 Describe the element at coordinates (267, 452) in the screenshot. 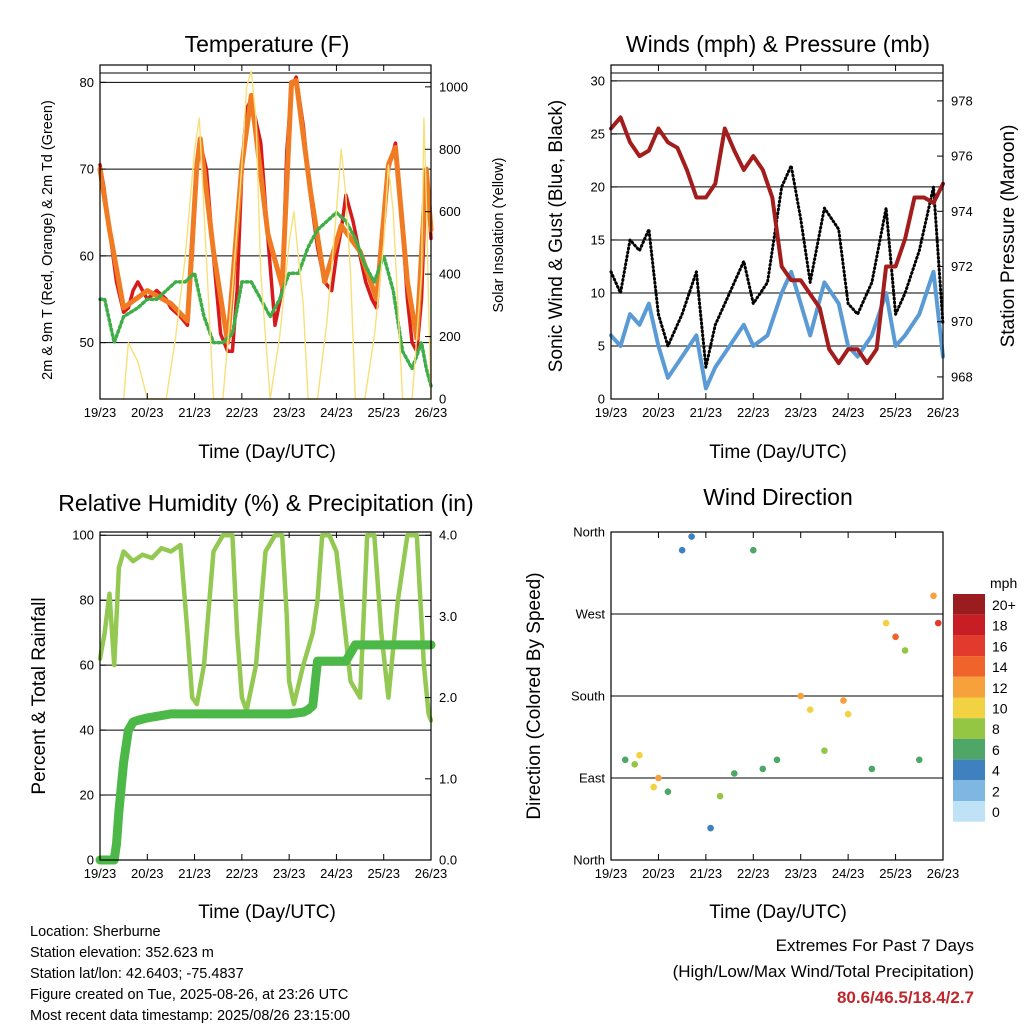

I see `temperature-xlabel: Time (Day/UTC)` at that location.